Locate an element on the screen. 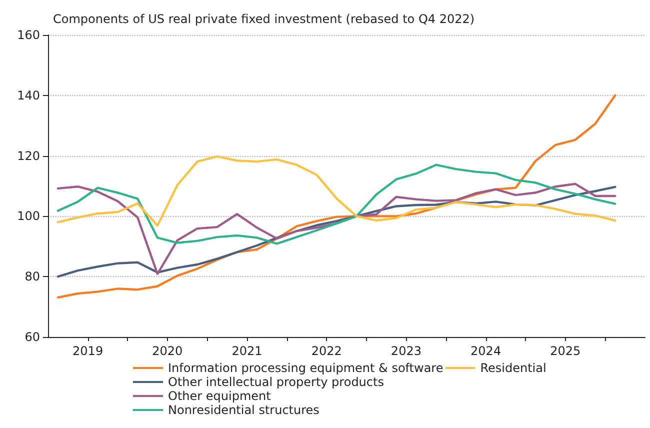 This screenshot has width=650, height=428. x-tick-label: 2024 is located at coordinates (486, 351).